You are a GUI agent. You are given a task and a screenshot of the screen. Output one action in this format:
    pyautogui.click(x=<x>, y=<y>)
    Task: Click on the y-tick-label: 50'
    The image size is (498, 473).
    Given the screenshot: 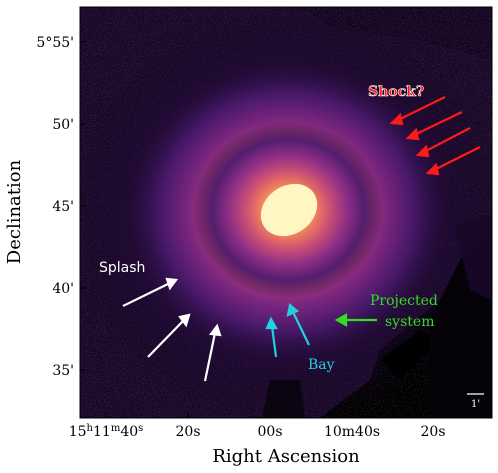 What is the action you would take?
    pyautogui.click(x=63, y=125)
    